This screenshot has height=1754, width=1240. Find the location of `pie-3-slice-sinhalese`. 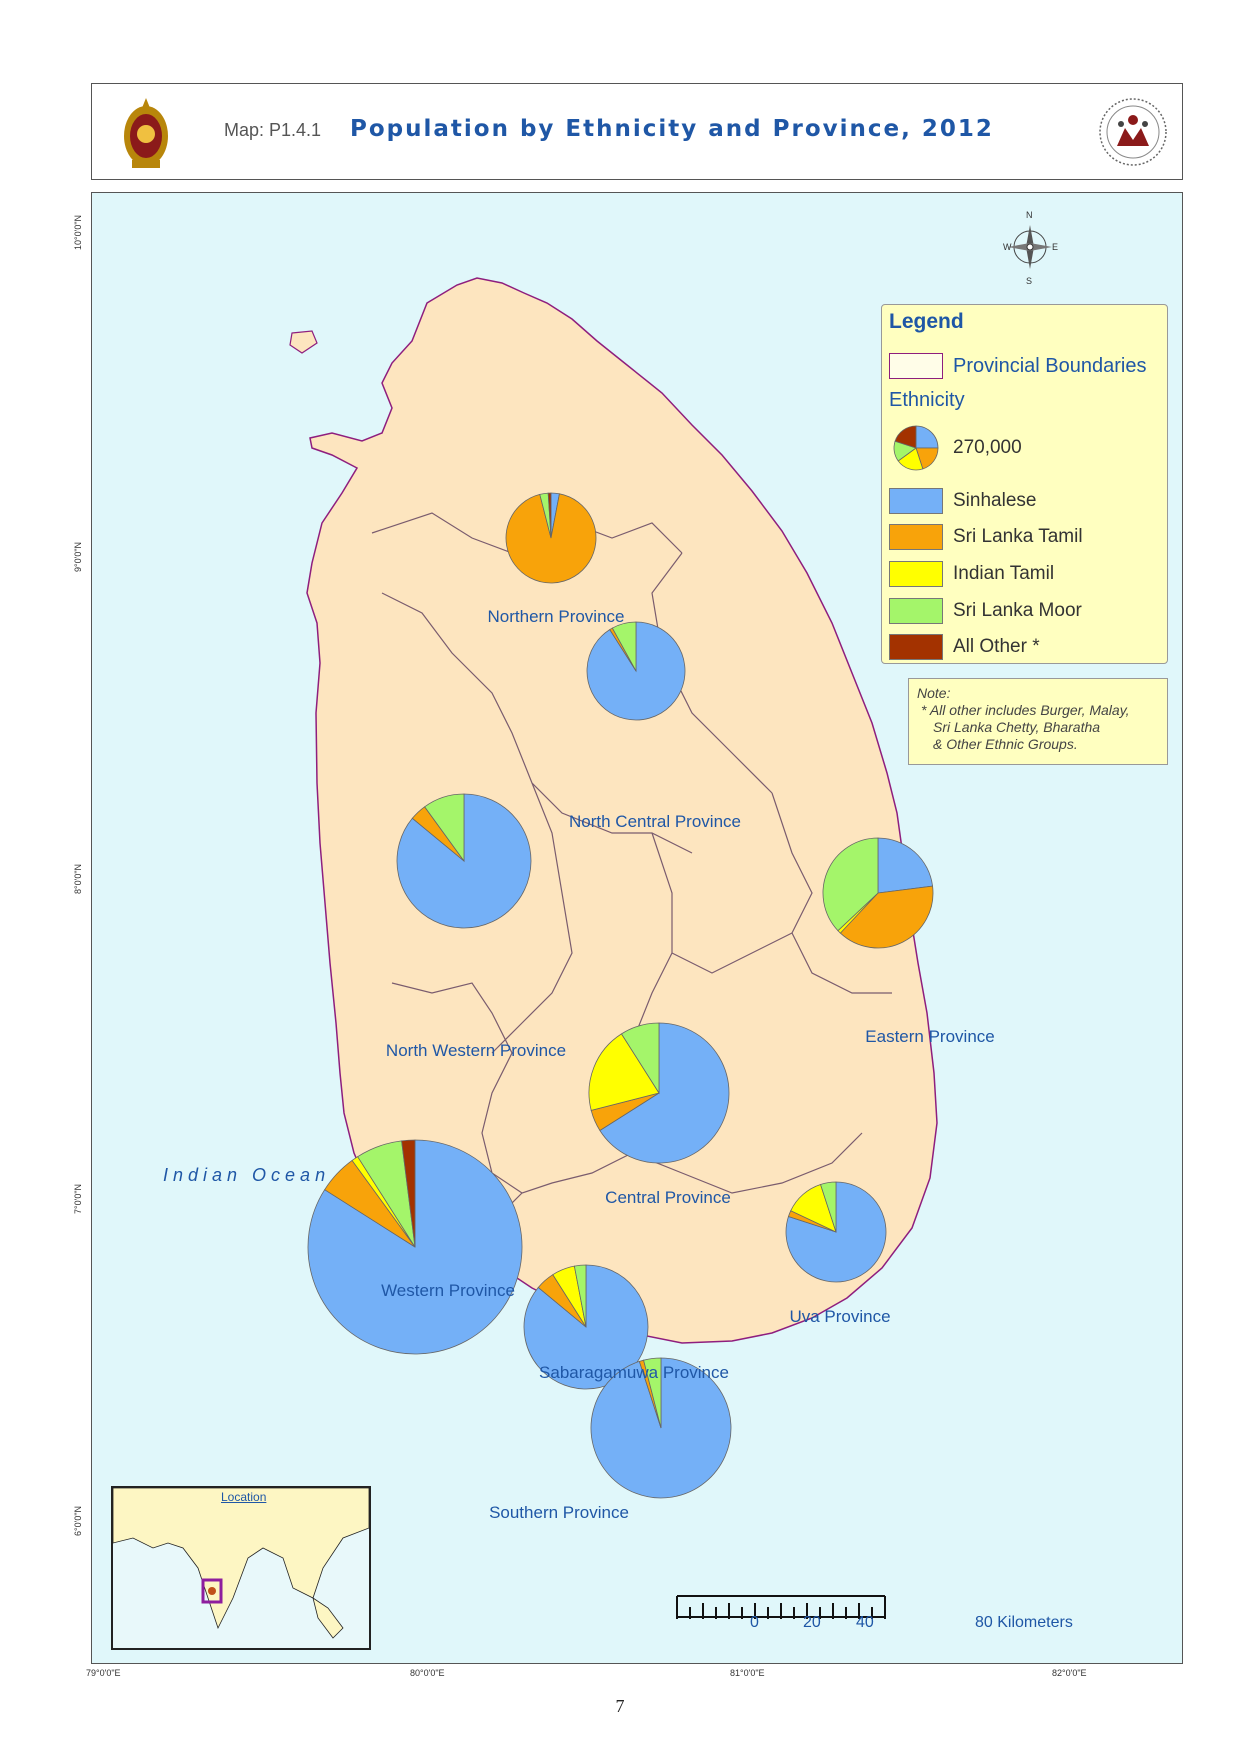

pie-3-slice-sinhalese is located at coordinates (905, 865).